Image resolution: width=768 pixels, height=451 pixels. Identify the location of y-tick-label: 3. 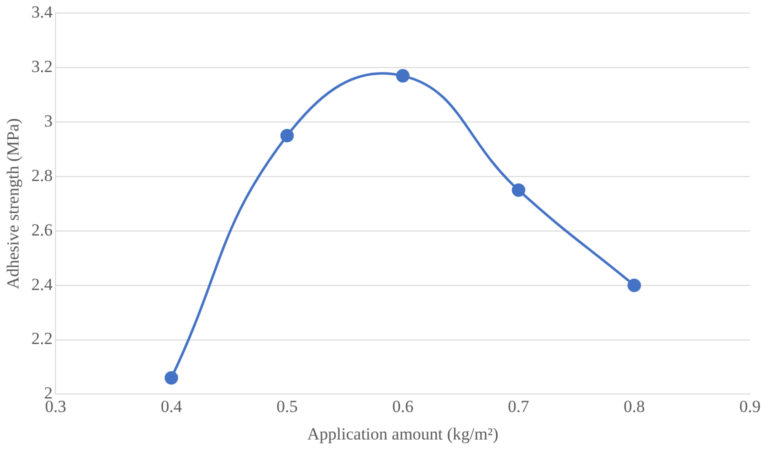
(48, 121).